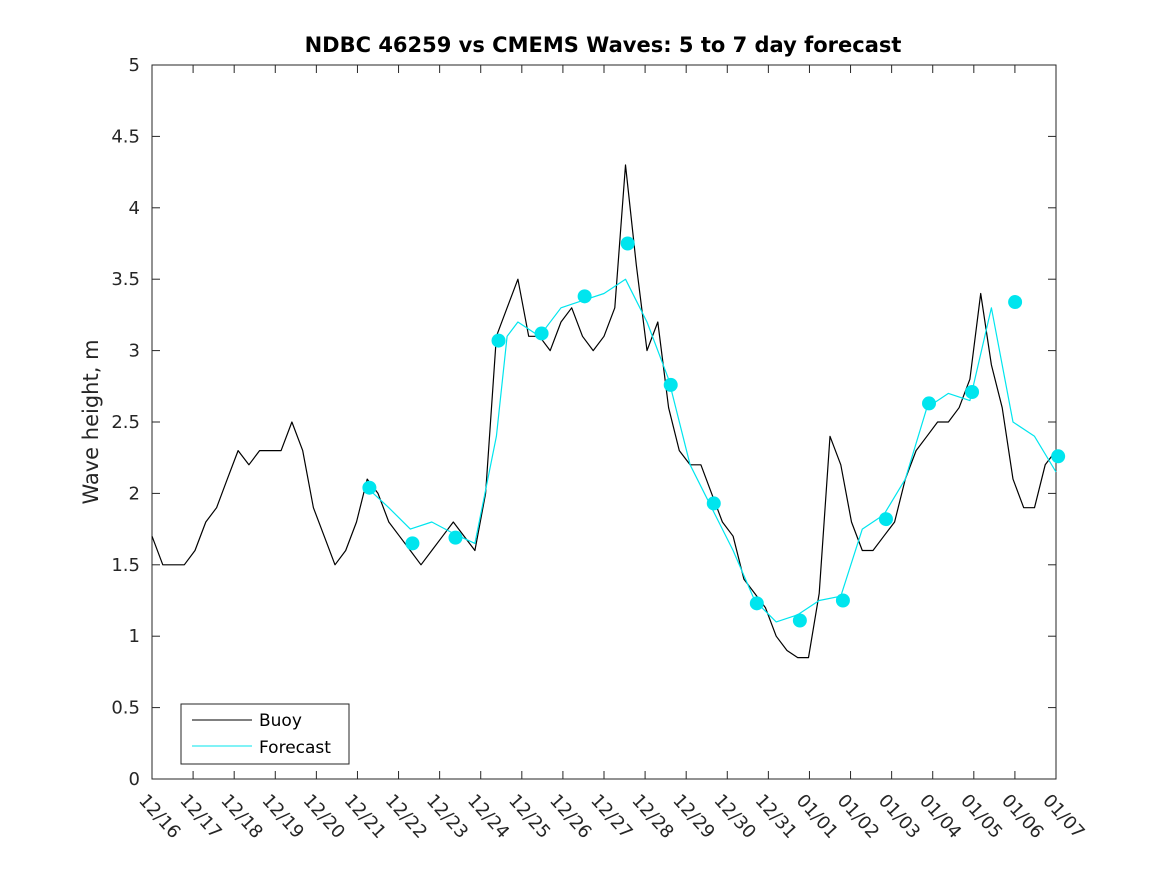  I want to click on legend: Buoy Forecast, so click(265, 734).